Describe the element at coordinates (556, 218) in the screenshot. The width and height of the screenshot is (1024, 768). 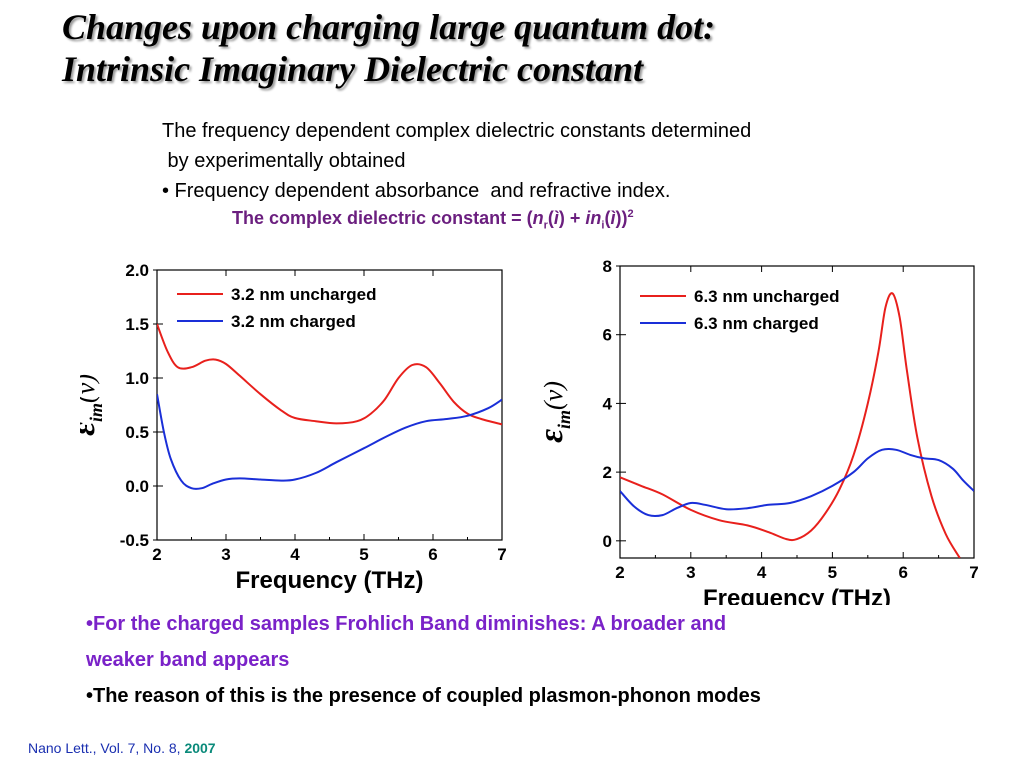
I see `formula-nu1: ì` at that location.